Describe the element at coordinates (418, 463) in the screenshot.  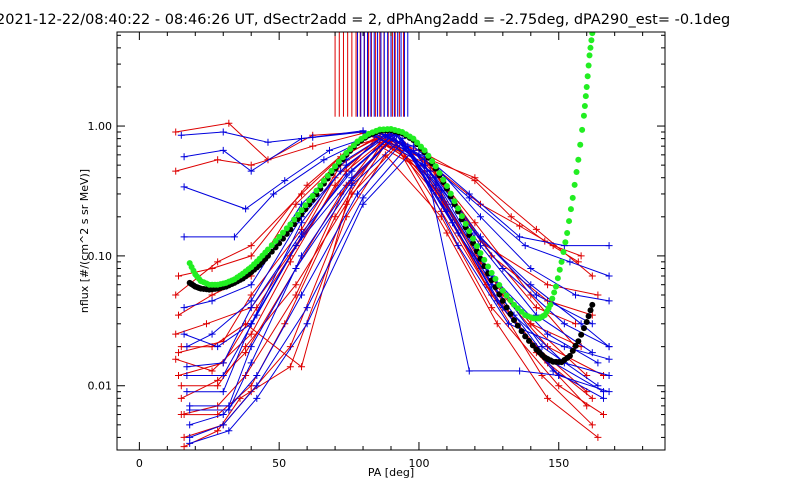
I see `x-tick-label-2: 100` at that location.